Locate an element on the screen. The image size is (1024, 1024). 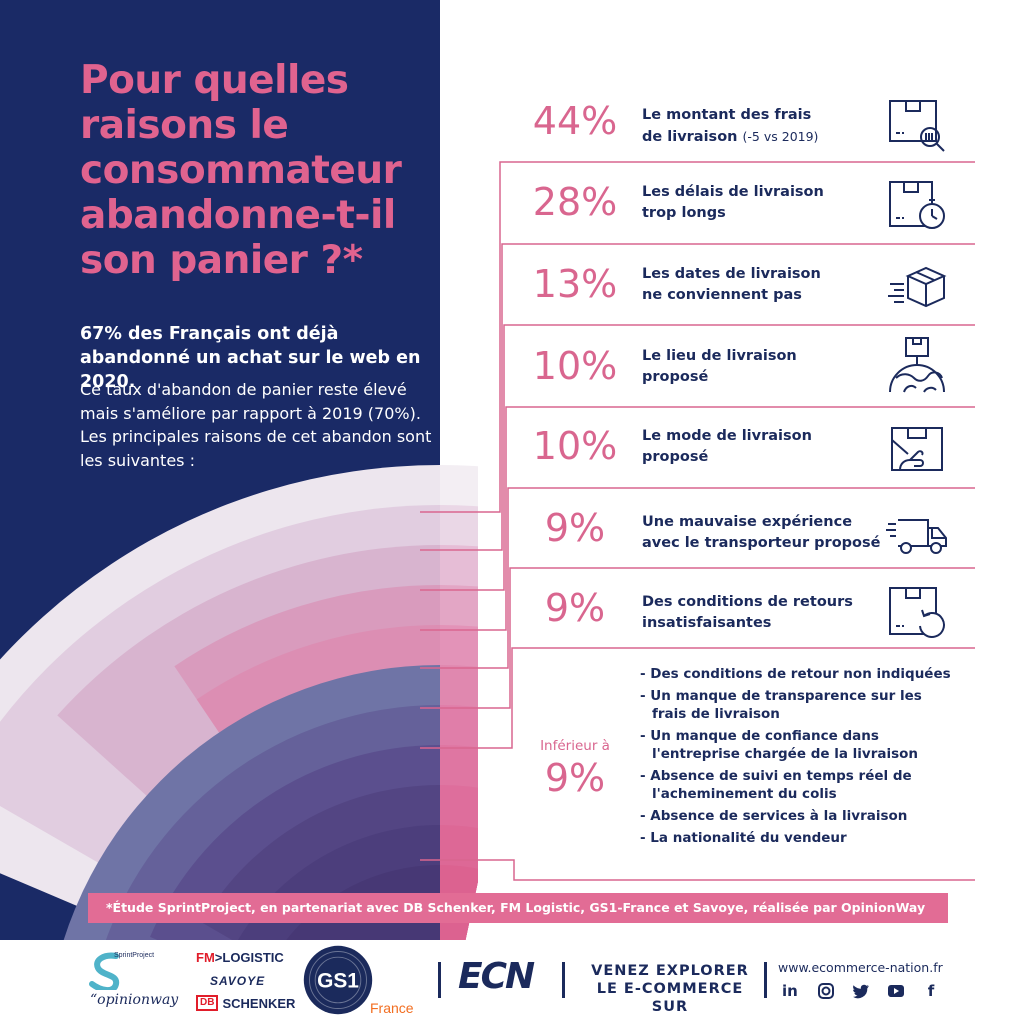
reason-row: 10% Le lieu de livraison proposé is located at coordinates (740, 372).